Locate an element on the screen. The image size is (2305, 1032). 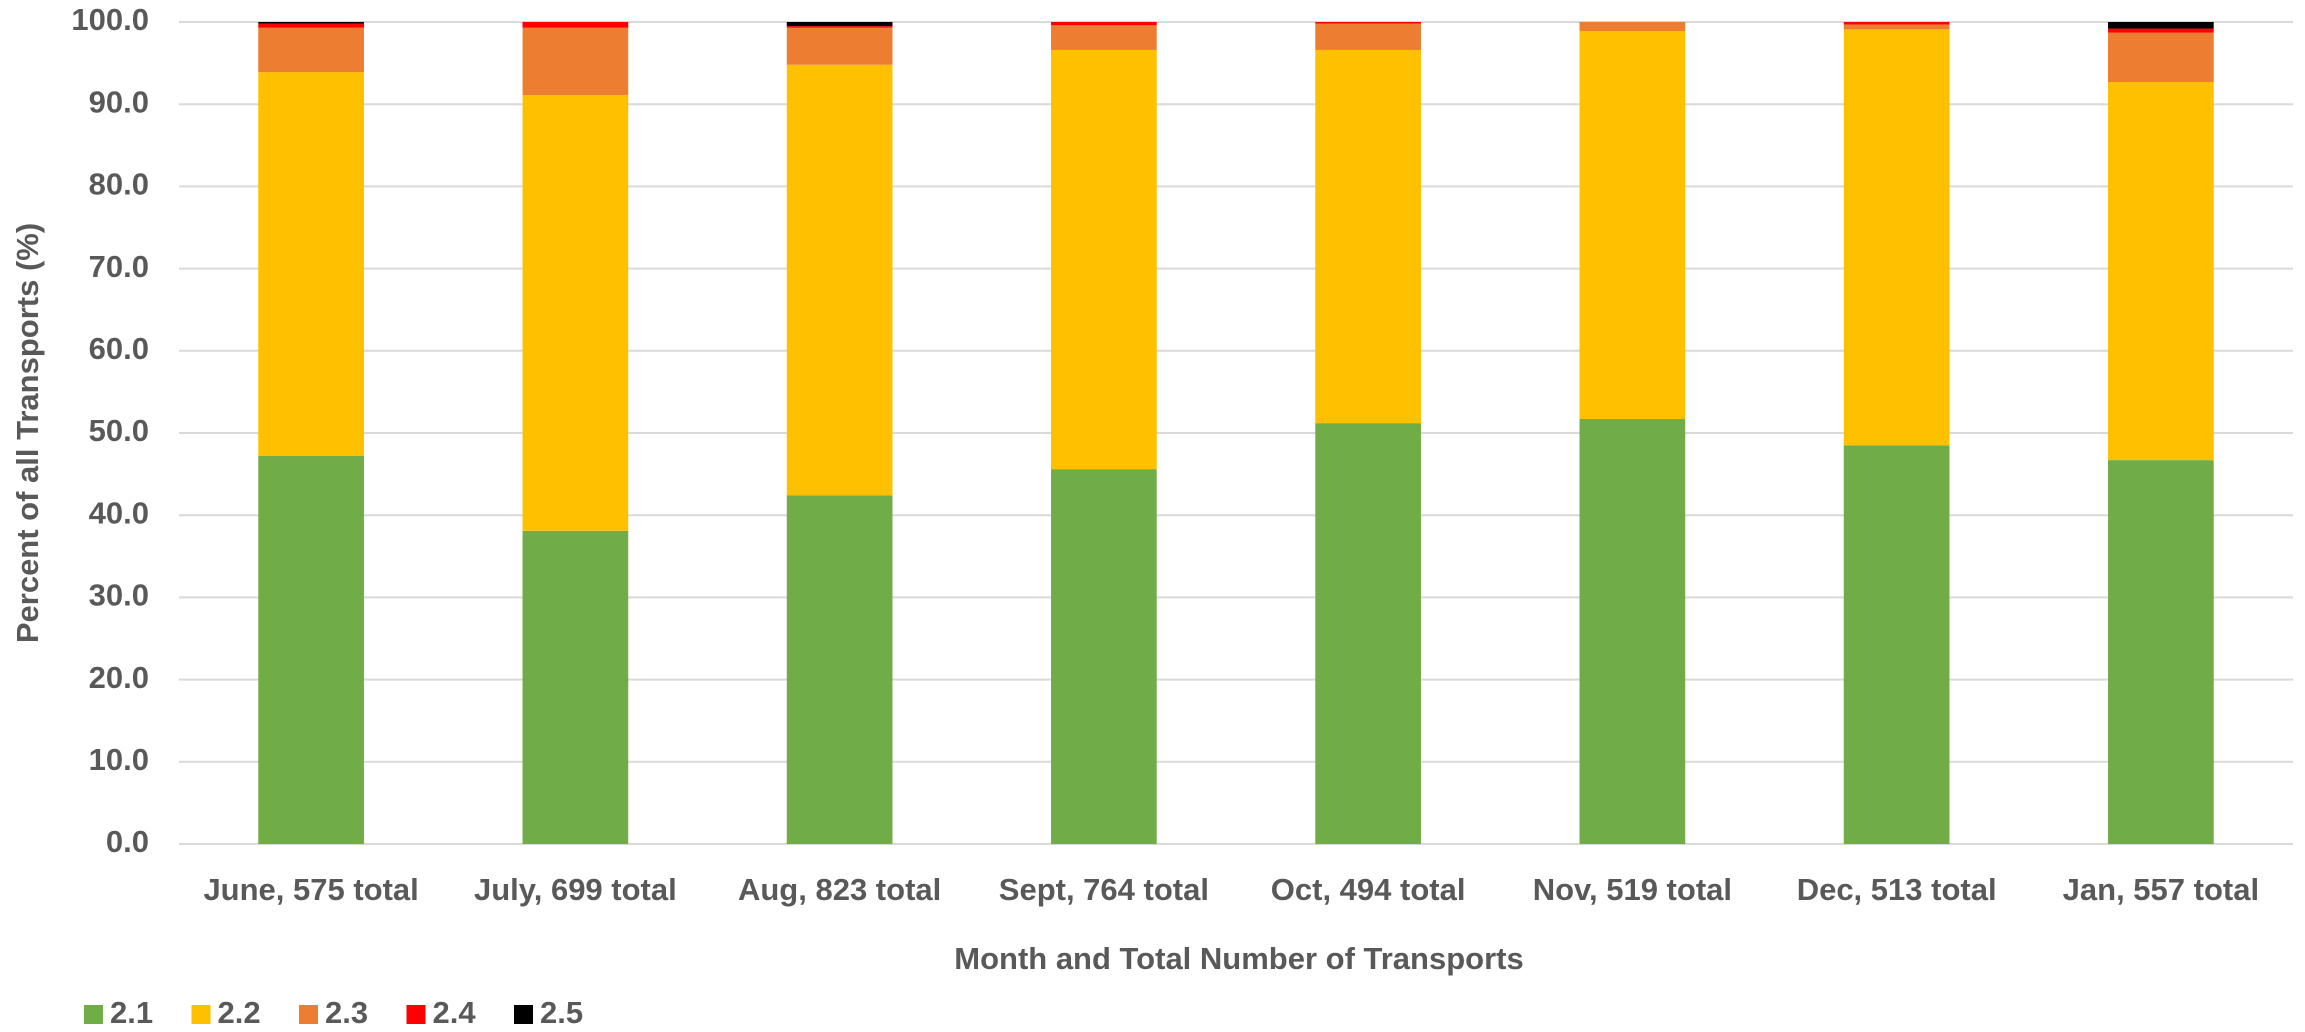
legend-label: 2.4 is located at coordinates (455, 1012).